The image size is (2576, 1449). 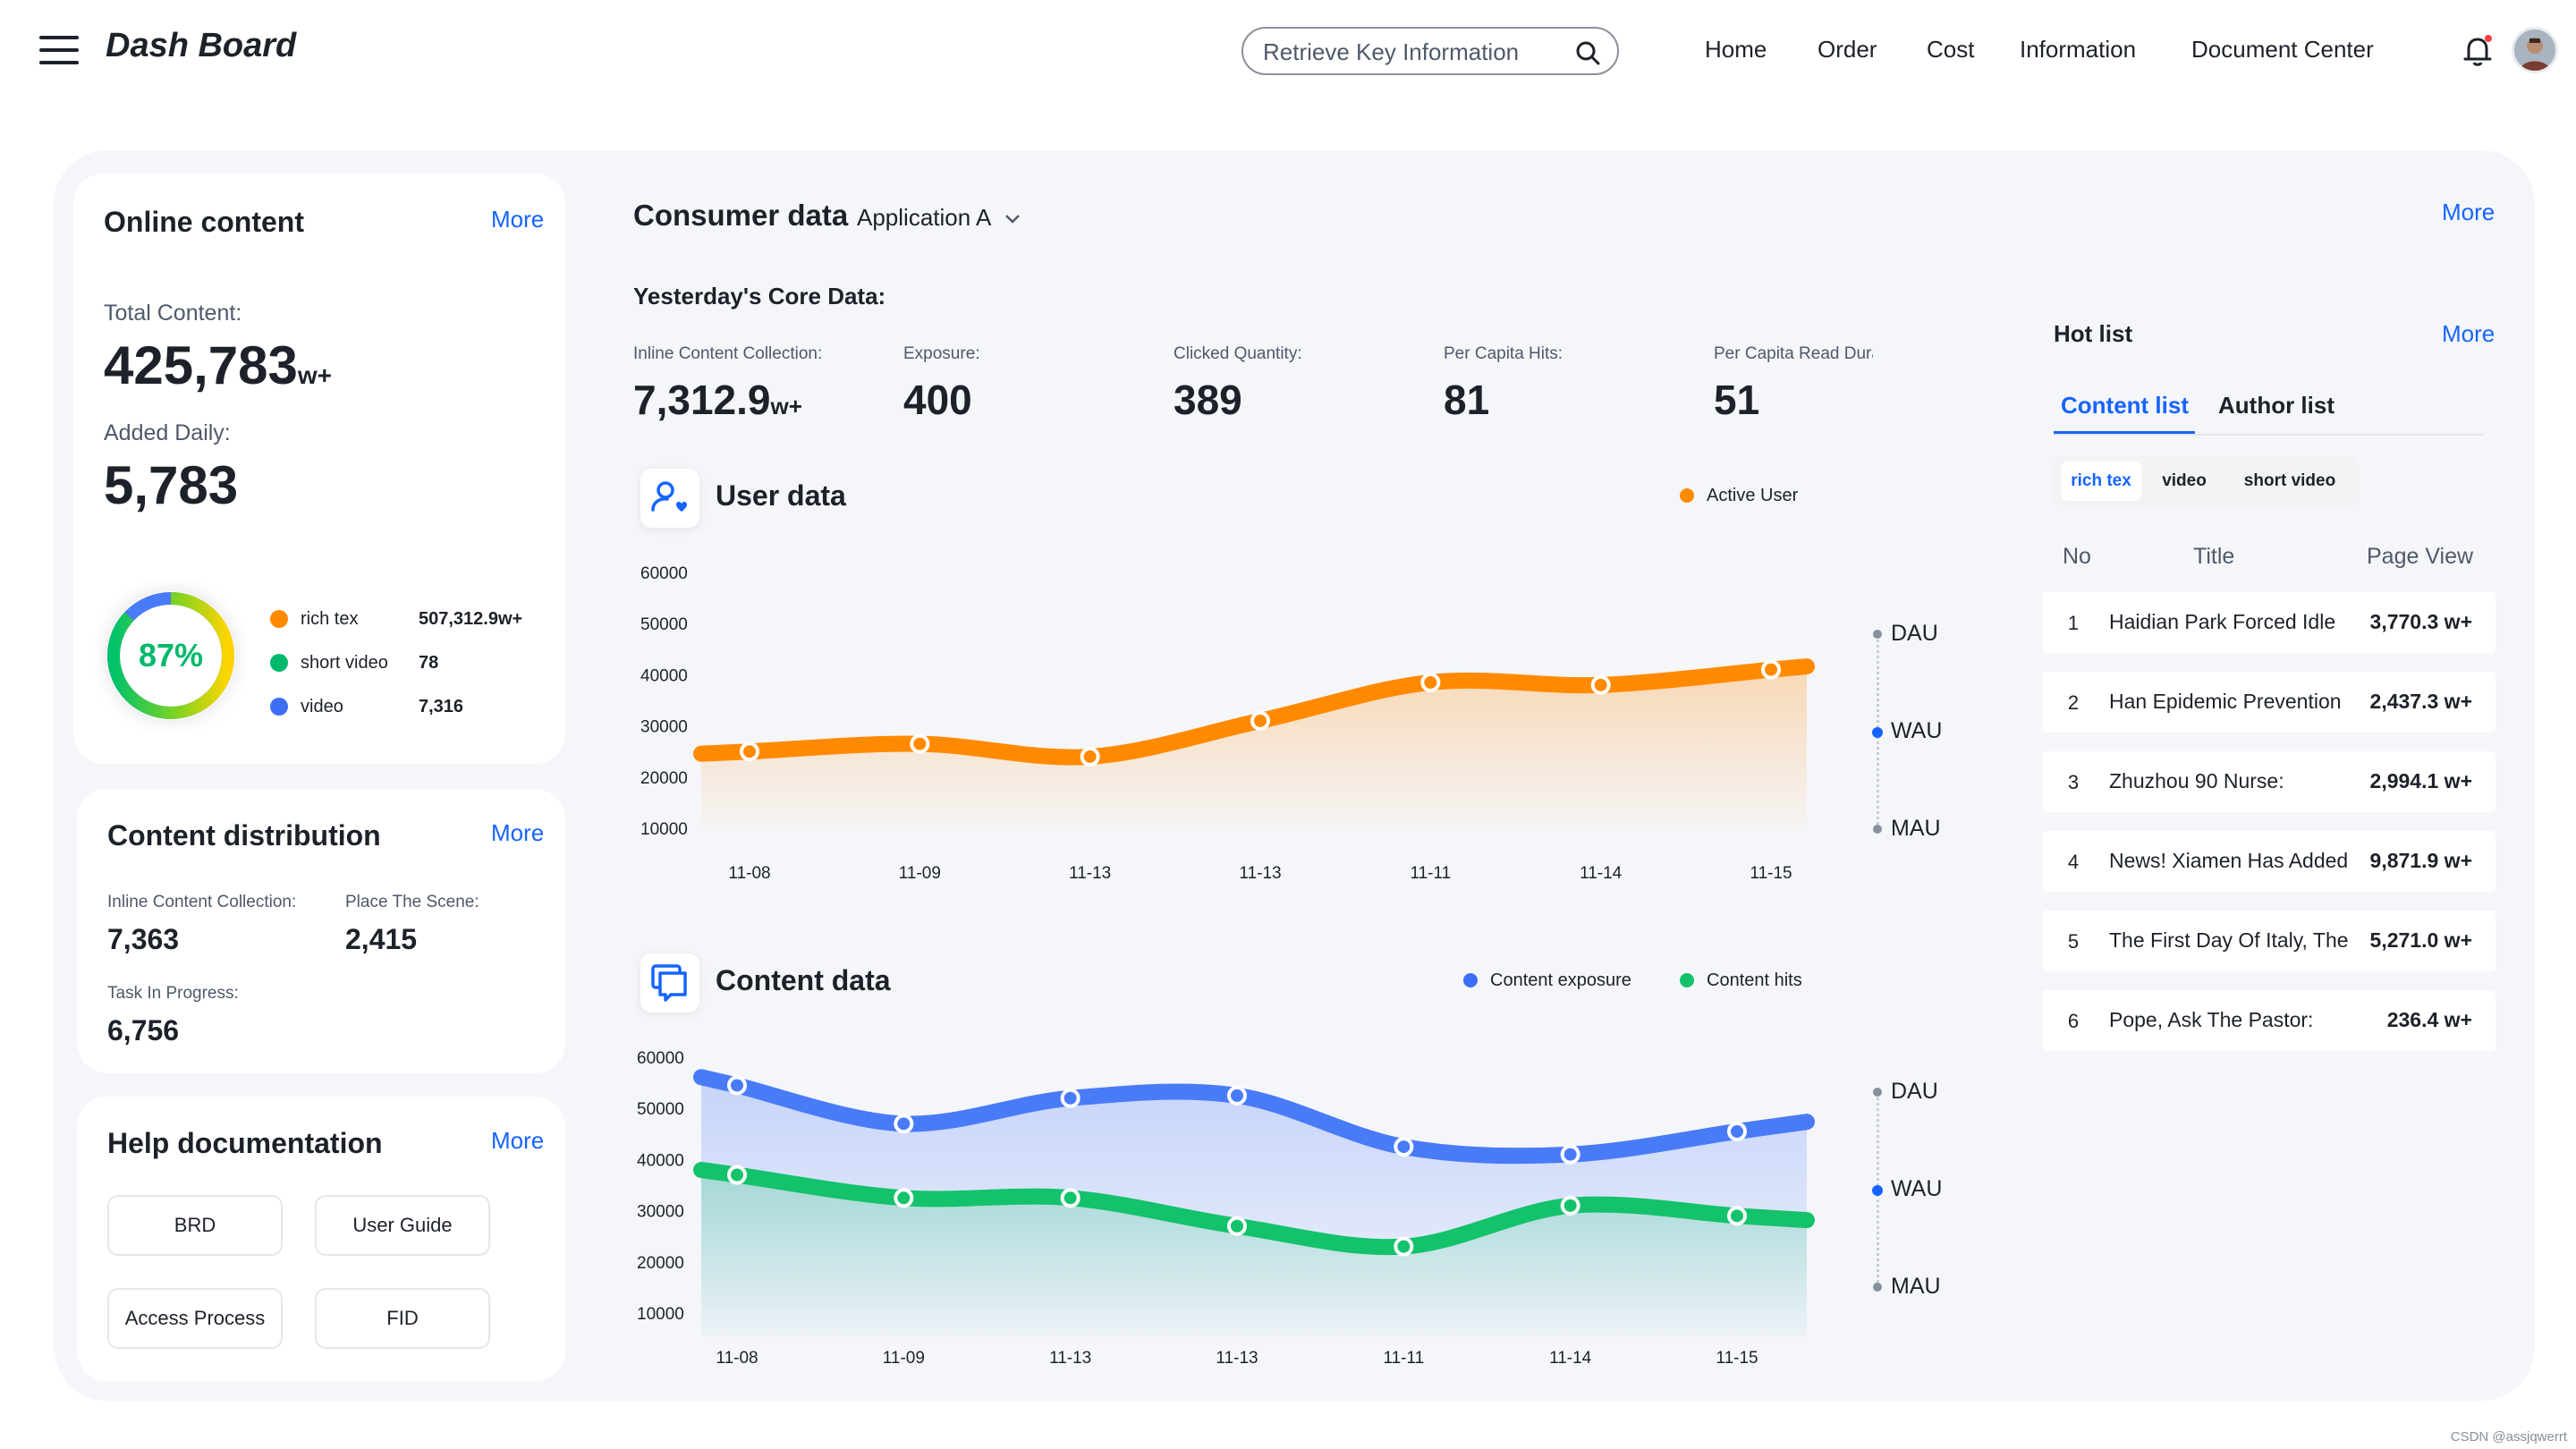 I want to click on avatar, so click(x=2535, y=50).